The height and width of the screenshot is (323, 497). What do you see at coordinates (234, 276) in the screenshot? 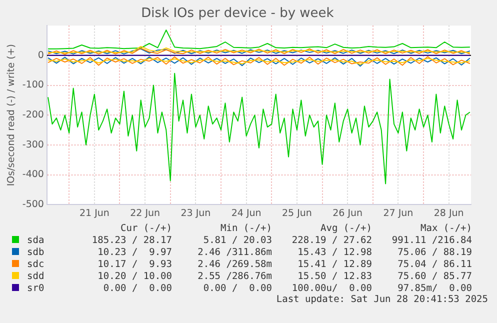
I see `text: 2.55 /286.76m` at bounding box center [234, 276].